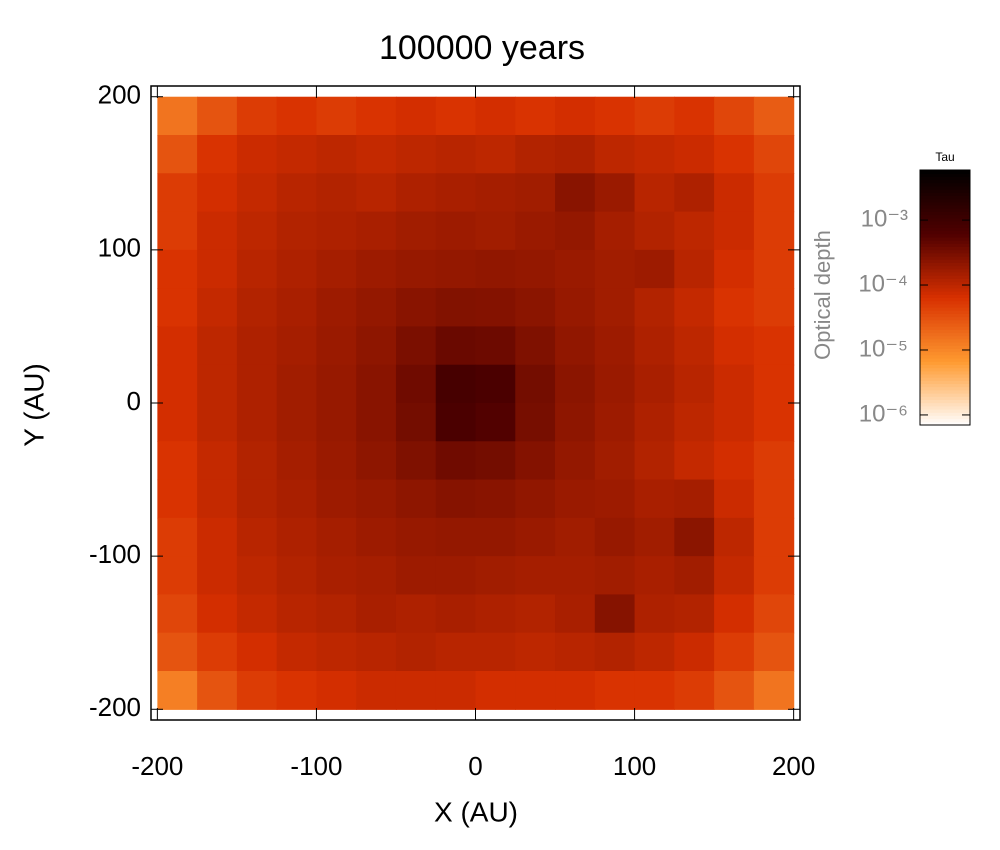 The height and width of the screenshot is (850, 1000). I want to click on colorbar-tick-label: 10⁻⁶, so click(883, 413).